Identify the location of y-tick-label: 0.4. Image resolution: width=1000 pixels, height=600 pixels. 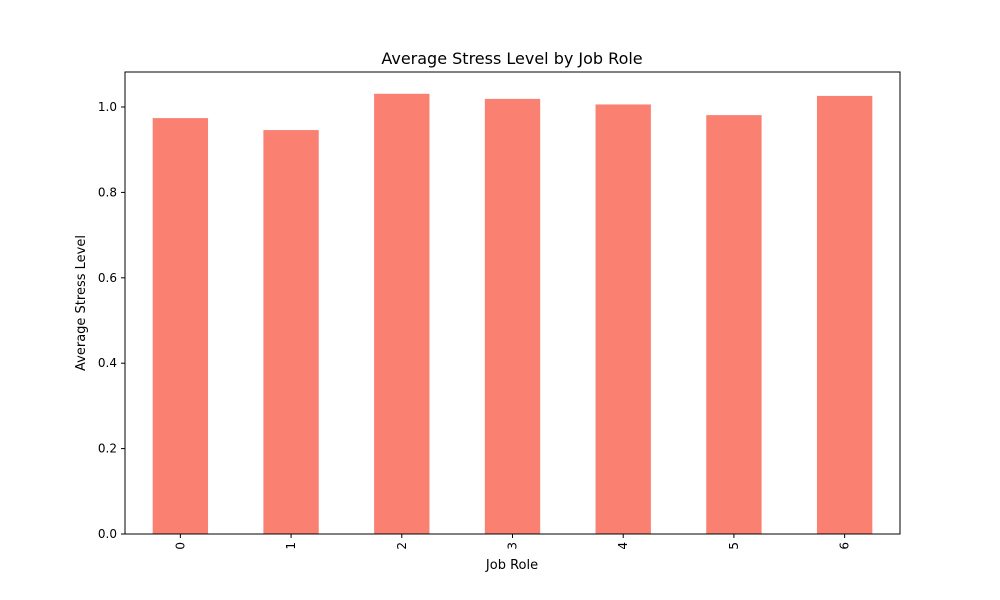
(107, 363).